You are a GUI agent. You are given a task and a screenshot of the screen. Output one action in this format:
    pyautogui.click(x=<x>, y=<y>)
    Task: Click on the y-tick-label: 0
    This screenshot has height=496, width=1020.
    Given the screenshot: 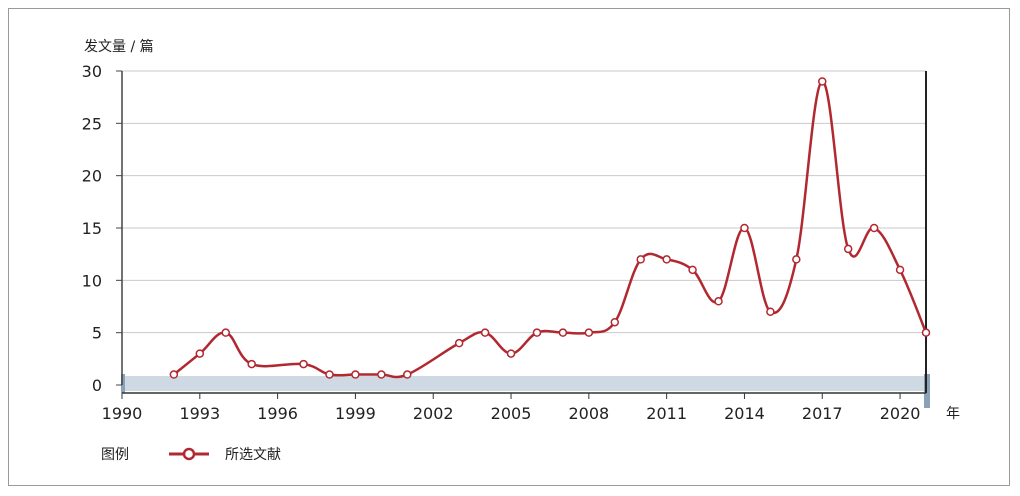 What is the action you would take?
    pyautogui.click(x=97, y=385)
    